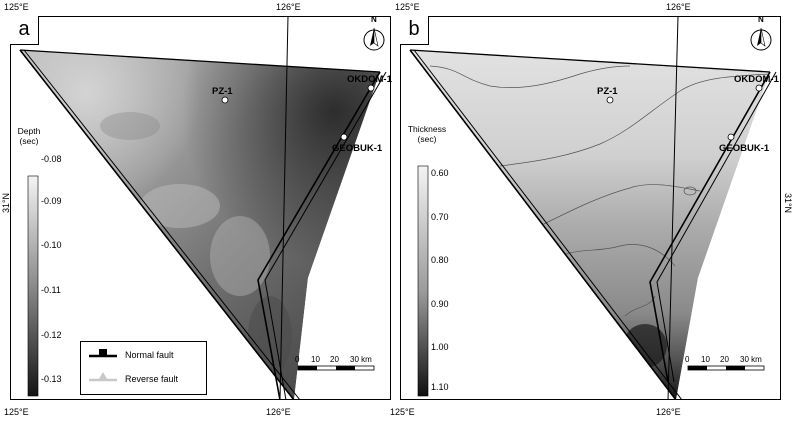  Describe the element at coordinates (103, 377) in the screenshot. I see `reverse-fault-symbol` at that location.